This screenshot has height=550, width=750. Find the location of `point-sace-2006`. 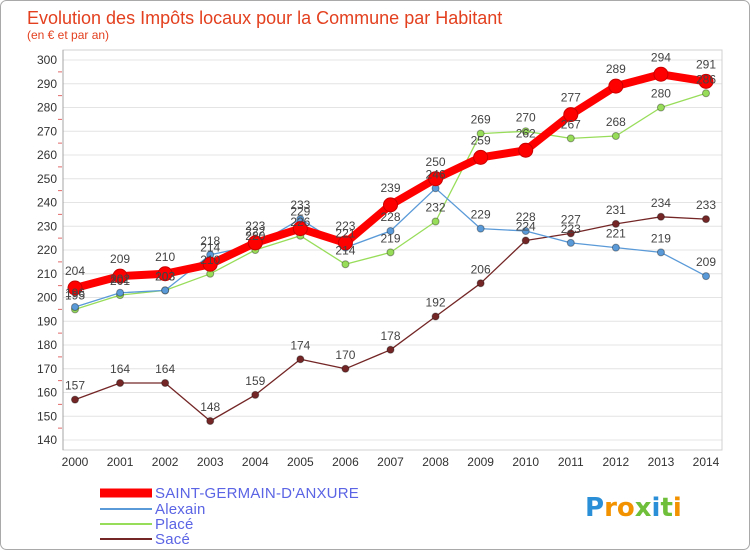

point-sace-2006 is located at coordinates (345, 368).